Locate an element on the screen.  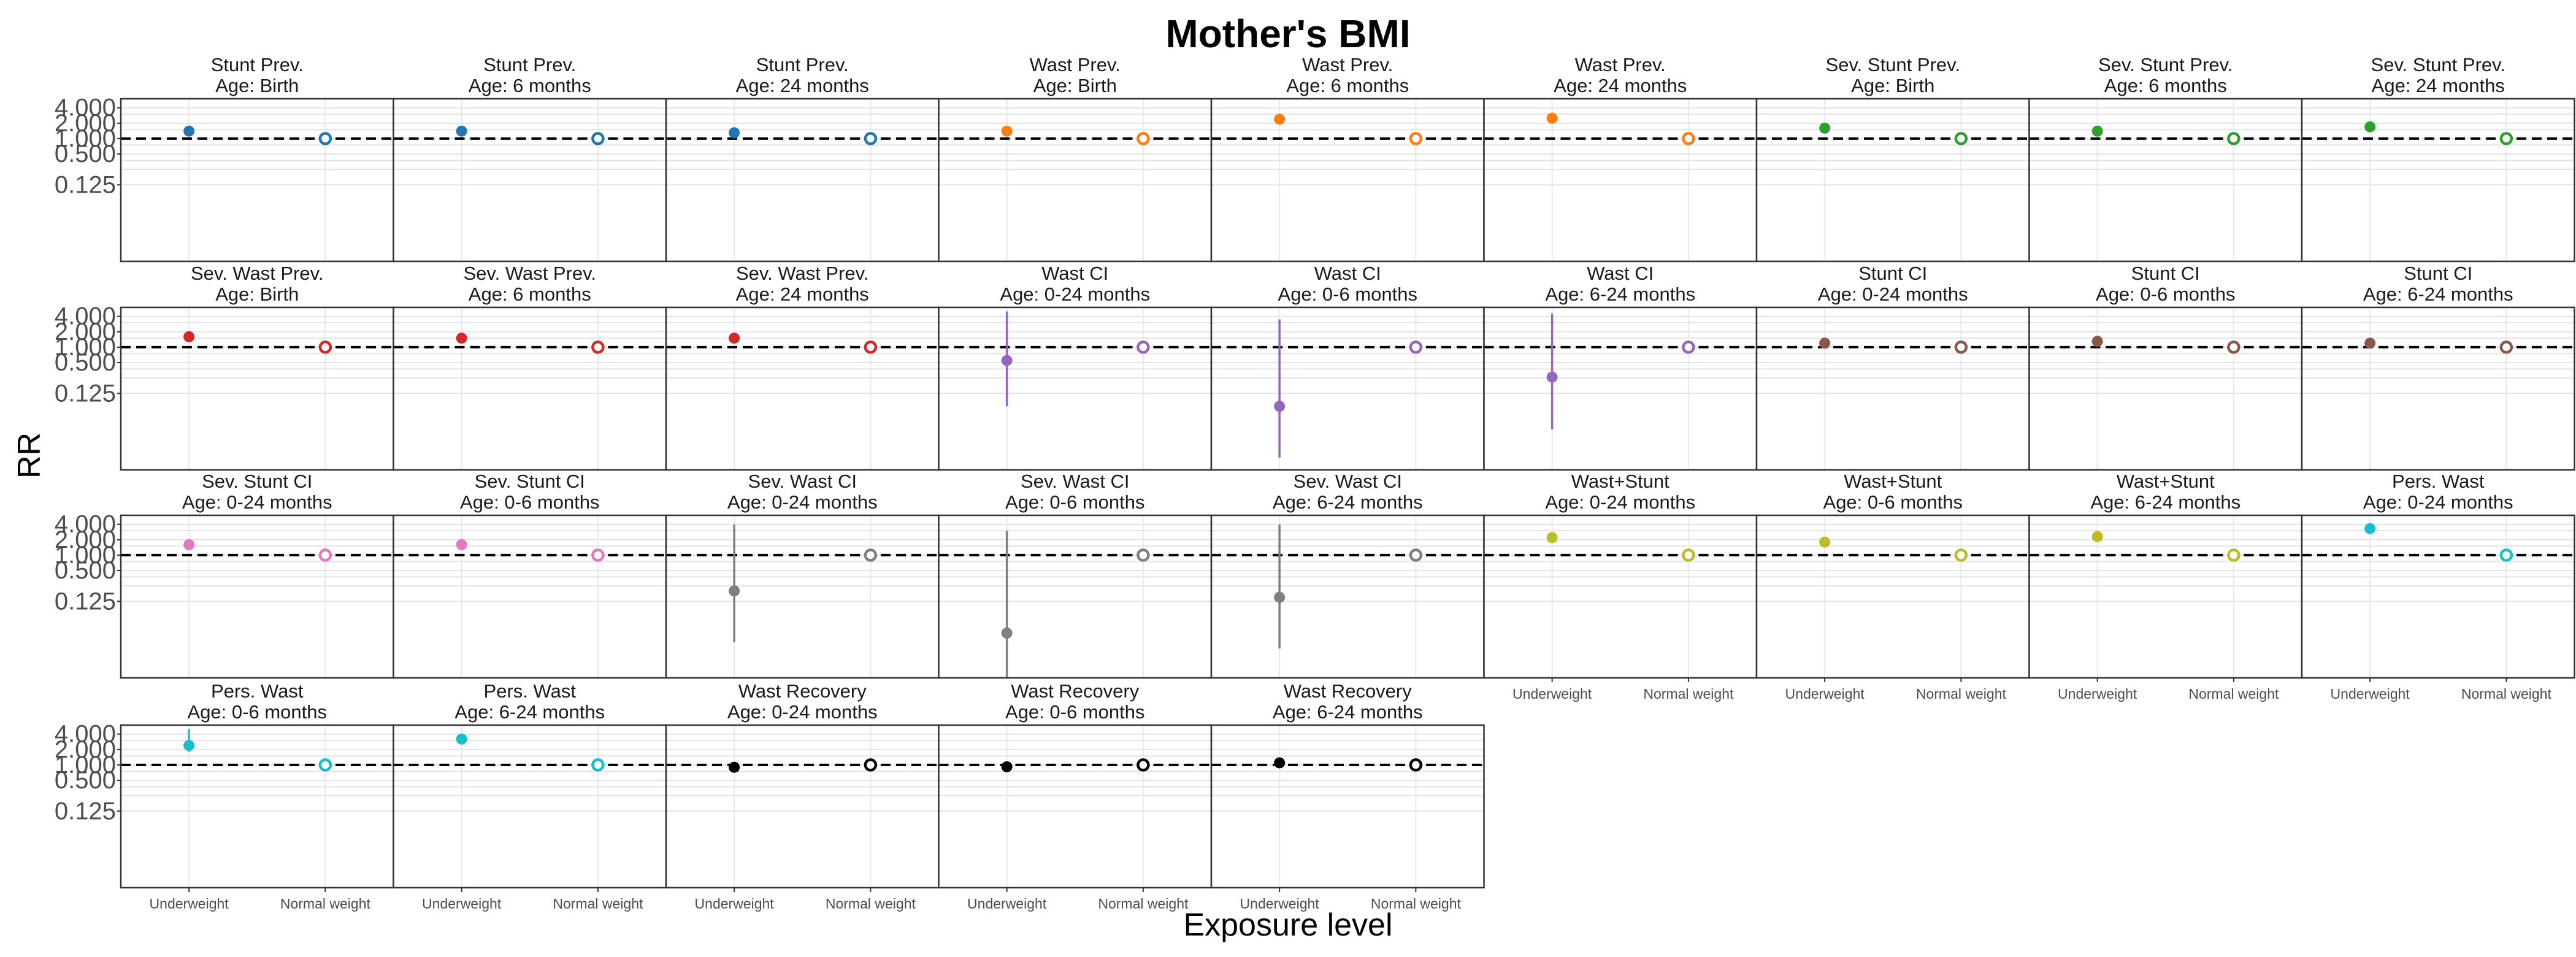
facet-strip-label: Sev. Stunt Prev. is located at coordinates (2438, 64).